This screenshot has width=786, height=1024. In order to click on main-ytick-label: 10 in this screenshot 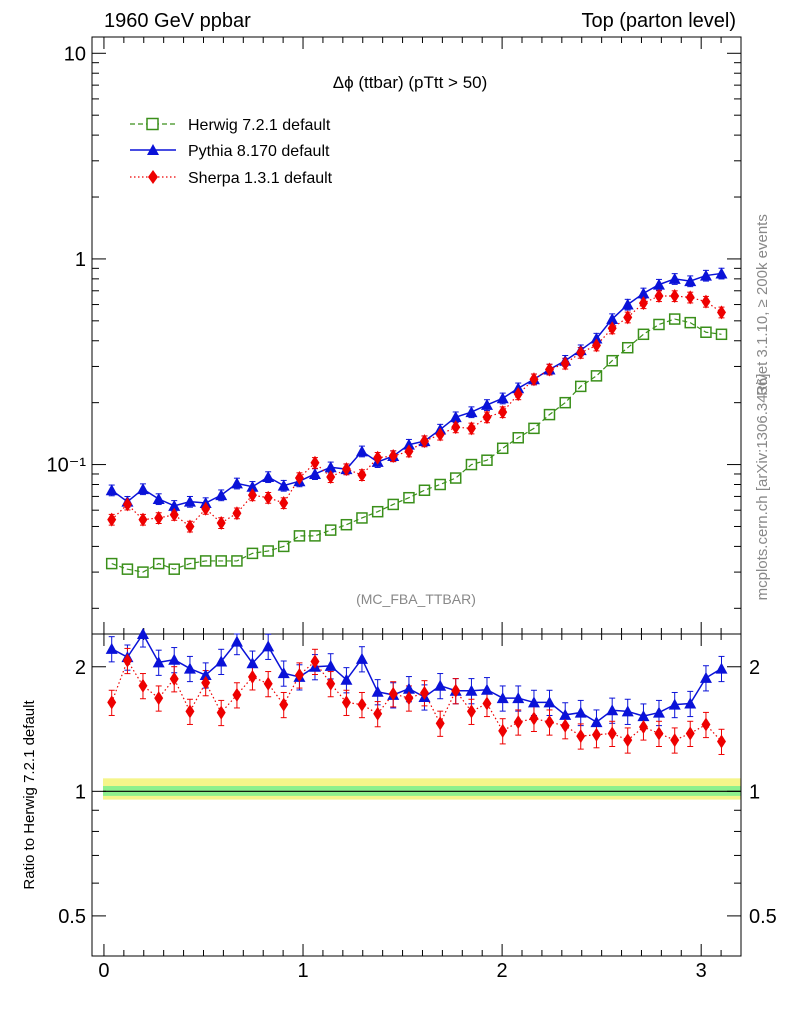, I will do `click(75, 54)`.